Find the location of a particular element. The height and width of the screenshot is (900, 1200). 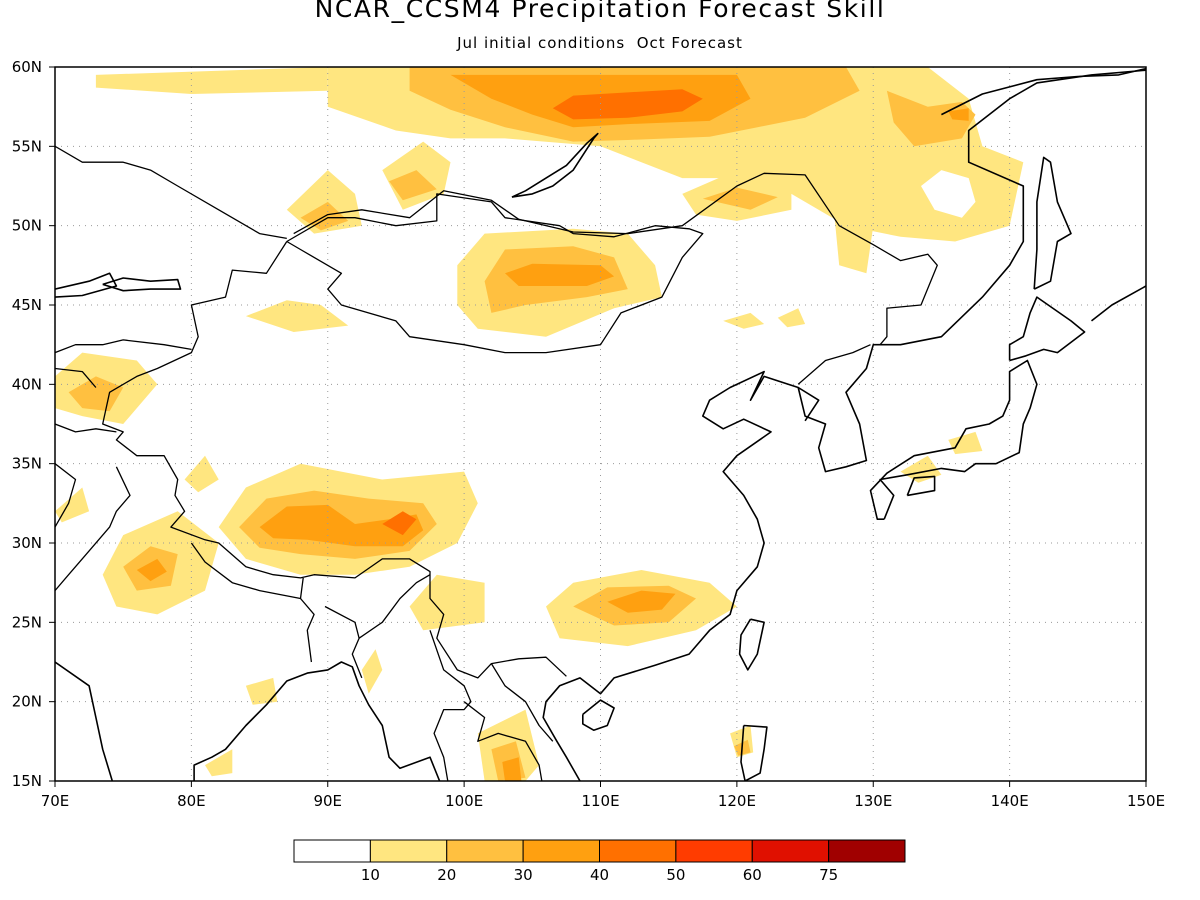

legend-label: 60 is located at coordinates (752, 875).